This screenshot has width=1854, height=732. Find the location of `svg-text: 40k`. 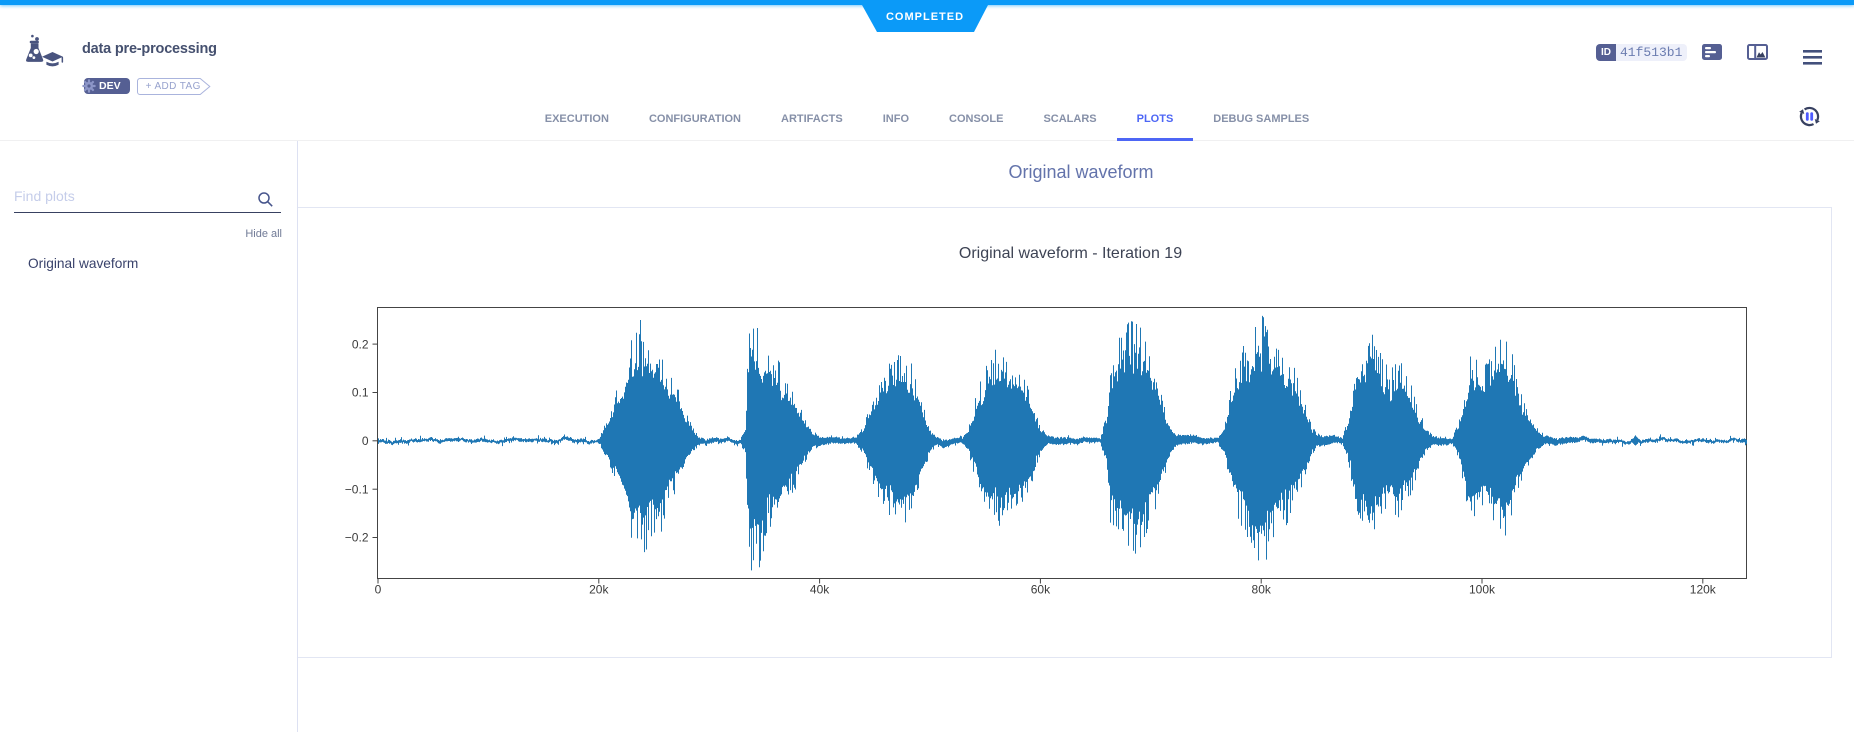

svg-text: 40k is located at coordinates (820, 590).